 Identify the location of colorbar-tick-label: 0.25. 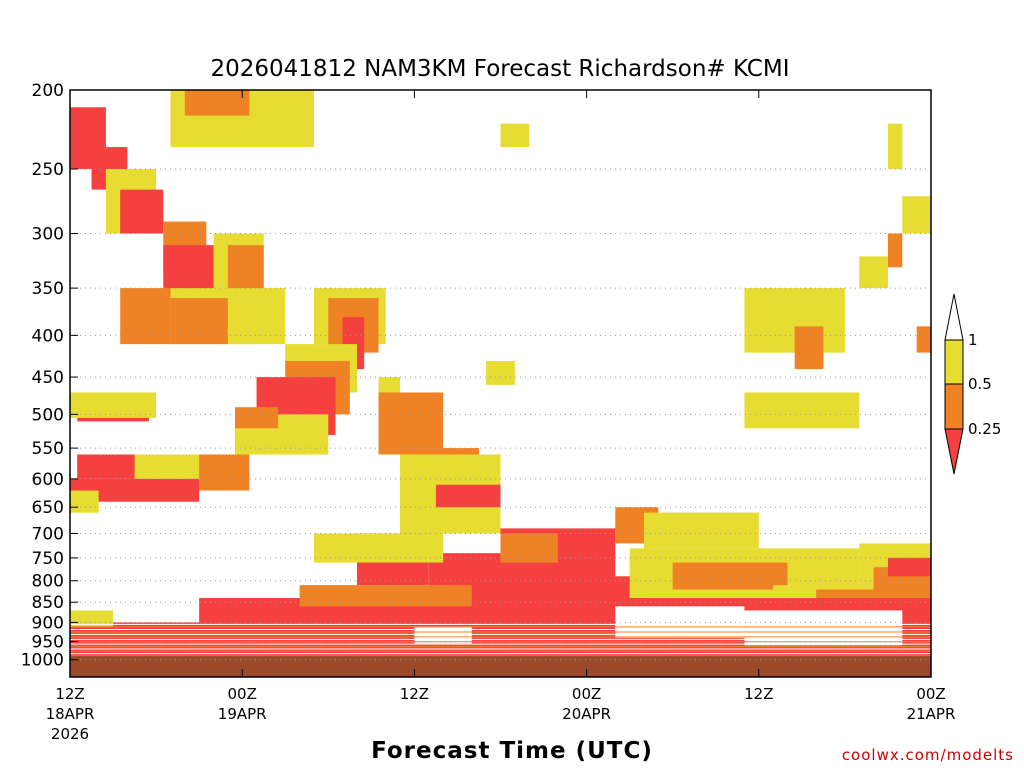
(984, 429).